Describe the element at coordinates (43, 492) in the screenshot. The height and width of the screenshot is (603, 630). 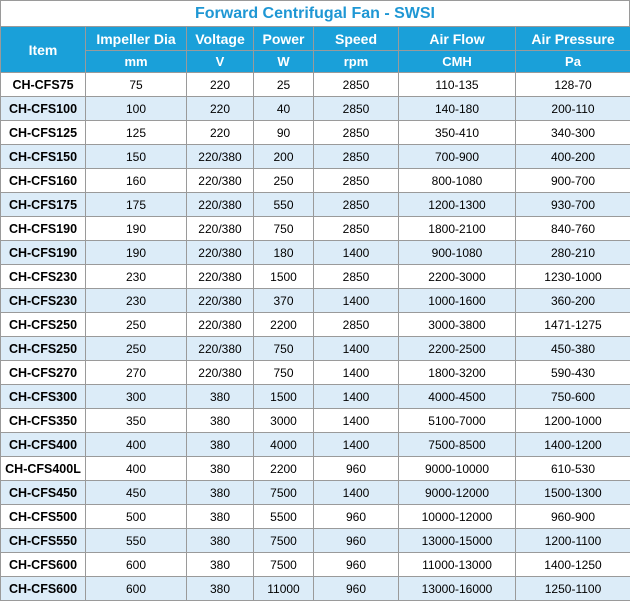
I see `cell-model: CH-CFS450` at that location.